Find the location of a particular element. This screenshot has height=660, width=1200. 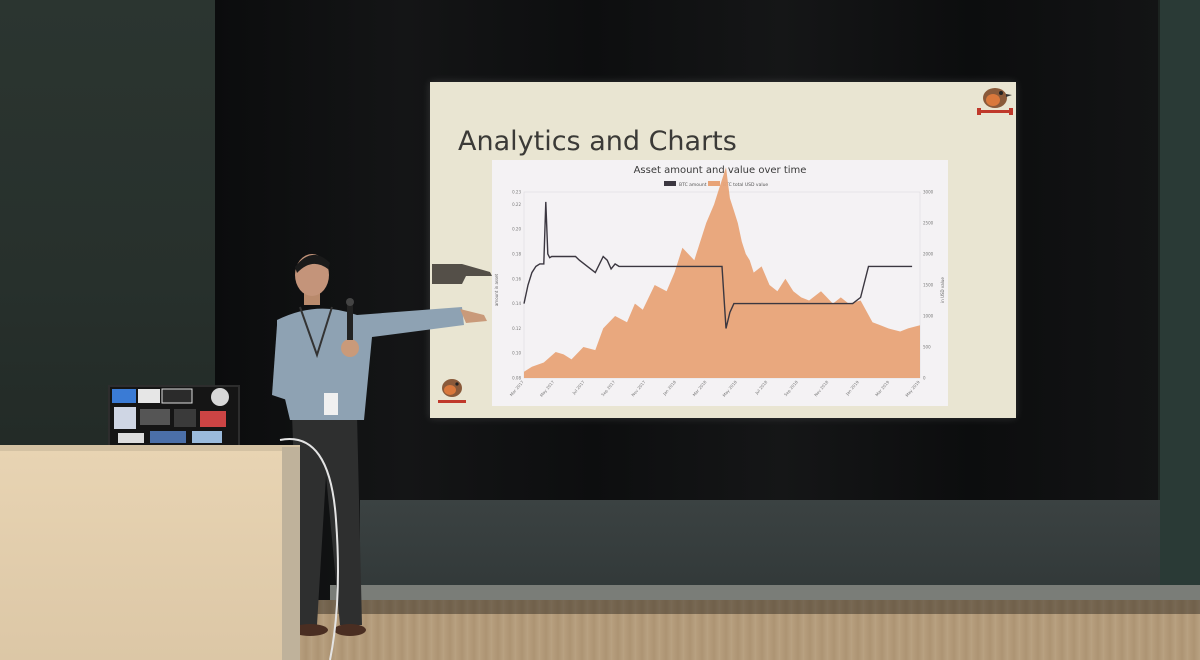

y-tick-left: 0.16 is located at coordinates (516, 278).